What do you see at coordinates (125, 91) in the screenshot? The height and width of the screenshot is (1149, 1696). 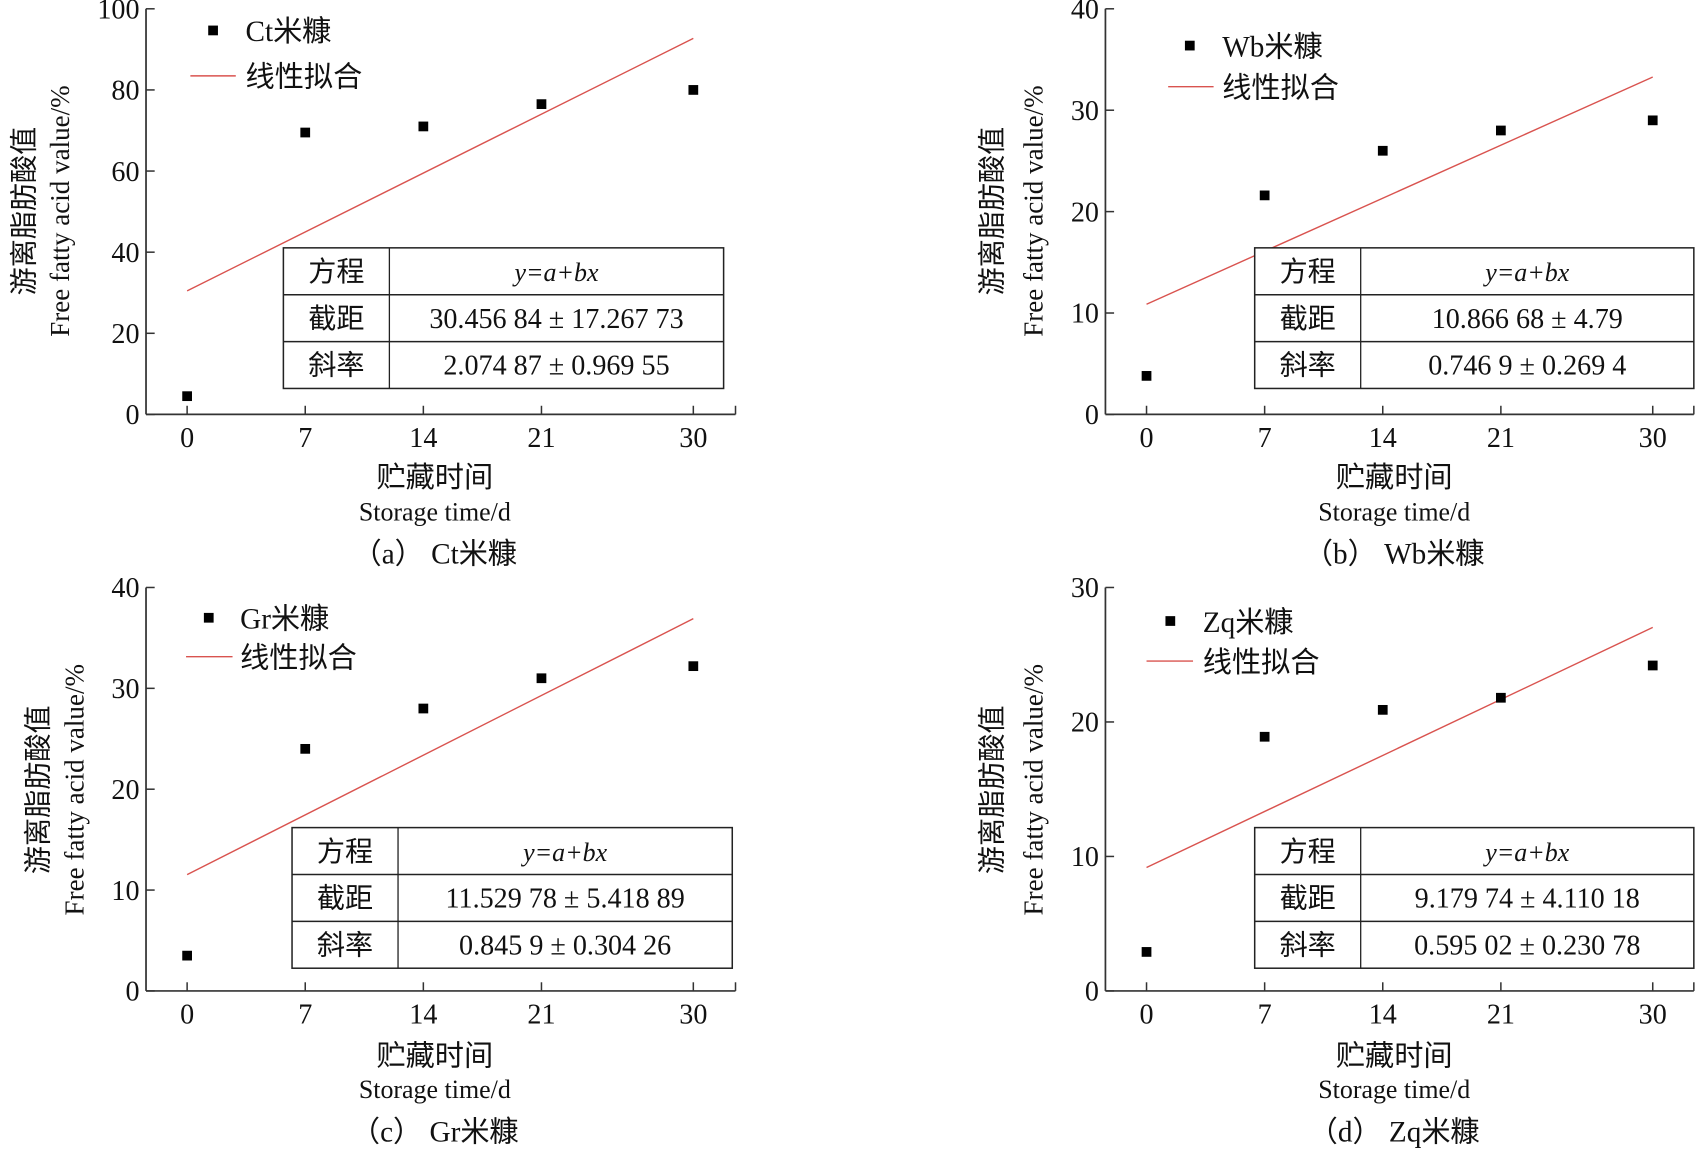 I see `y-tick-label: 80` at bounding box center [125, 91].